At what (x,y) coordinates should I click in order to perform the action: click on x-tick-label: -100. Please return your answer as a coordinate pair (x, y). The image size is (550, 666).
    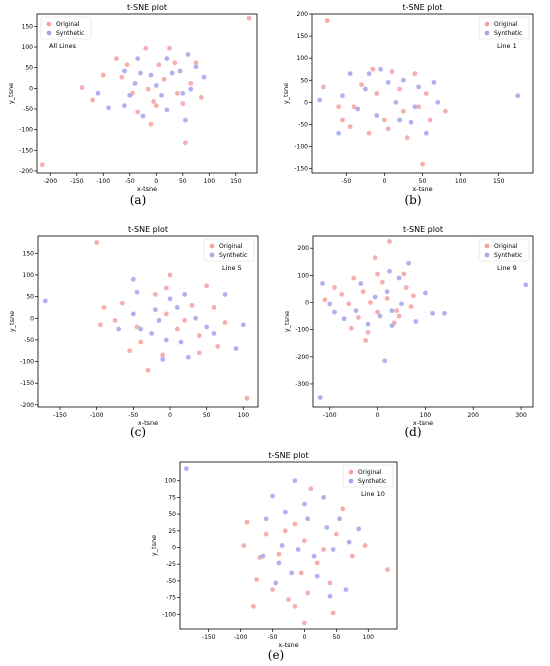
    Looking at the image, I should click on (330, 415).